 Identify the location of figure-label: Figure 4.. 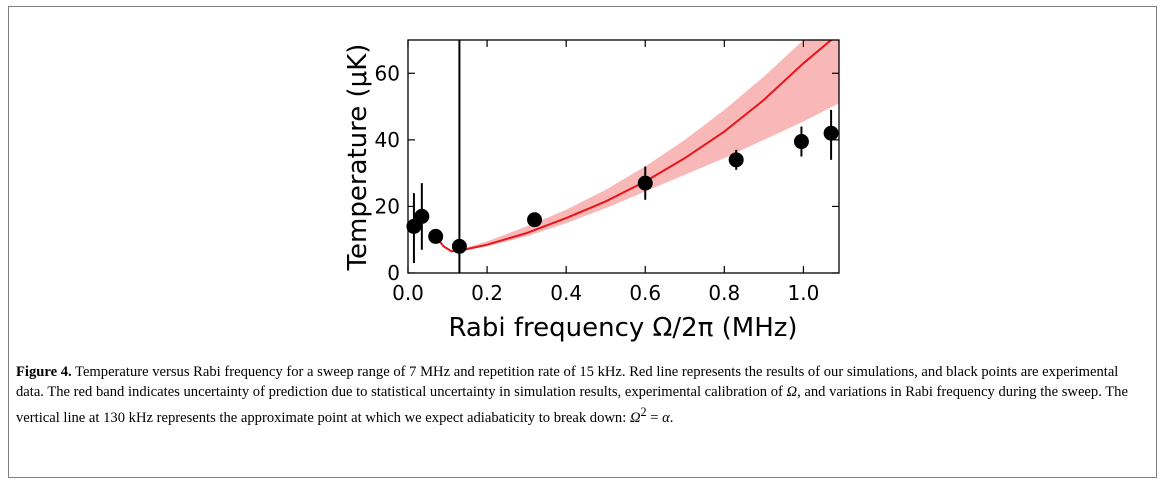
(44, 372).